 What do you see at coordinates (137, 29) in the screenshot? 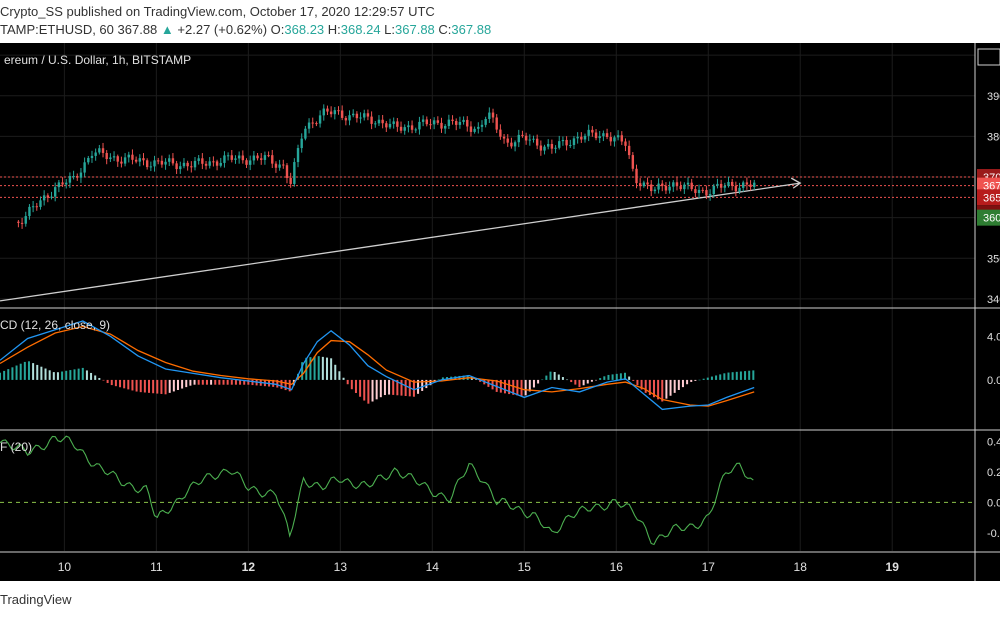
I see `last-price: 367.88` at bounding box center [137, 29].